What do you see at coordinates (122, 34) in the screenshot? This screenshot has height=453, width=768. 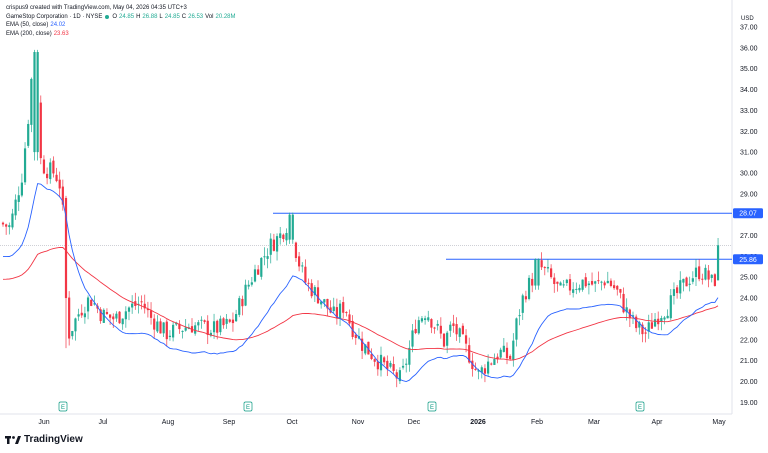 I see `ema200-line: EMA (200, close) 23.63` at bounding box center [122, 34].